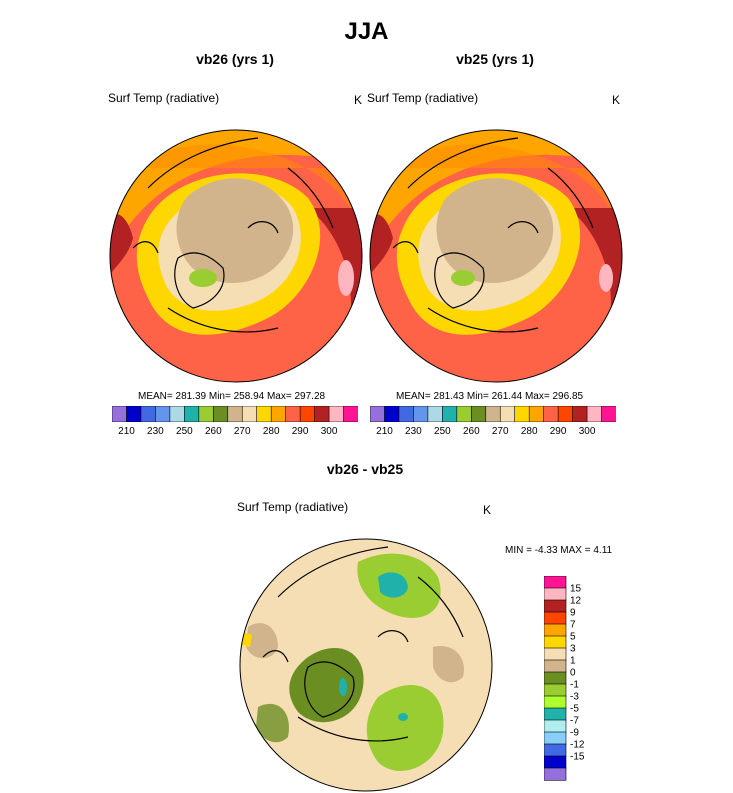 The image size is (733, 793). I want to click on panel3-field-patch-tan-east, so click(448, 664).